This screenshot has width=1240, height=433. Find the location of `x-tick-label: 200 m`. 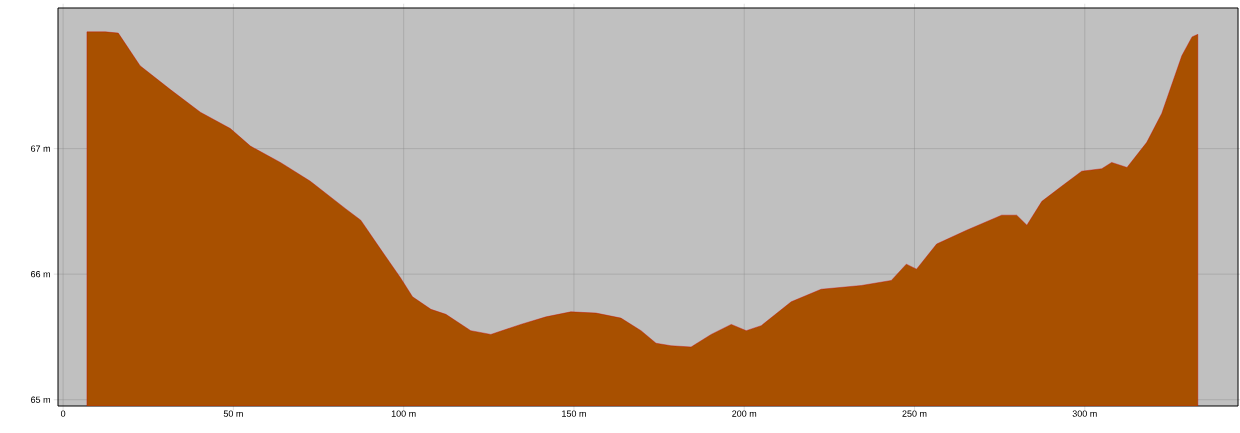

x-tick-label: 200 m is located at coordinates (744, 413).